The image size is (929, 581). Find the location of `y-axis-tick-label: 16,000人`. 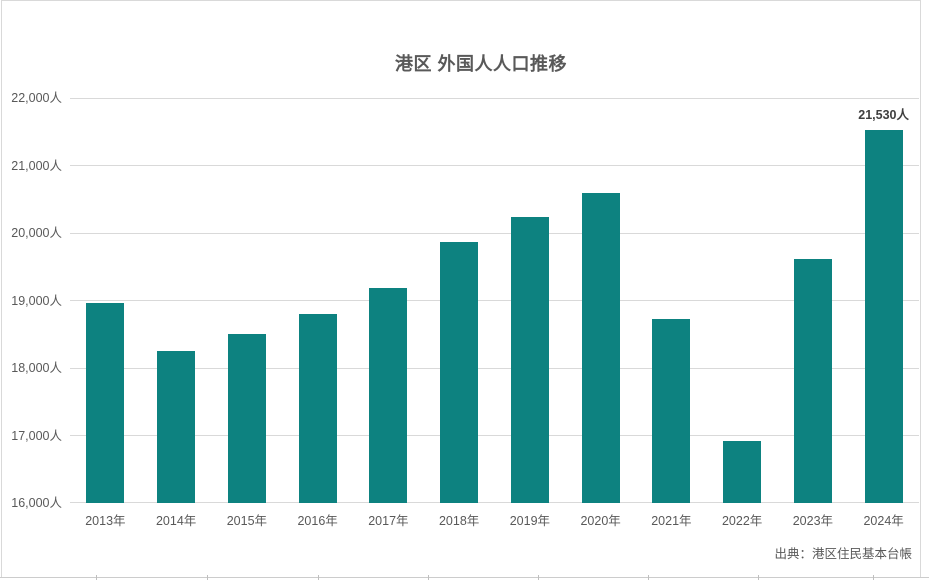

y-axis-tick-label: 16,000人 is located at coordinates (36, 503).